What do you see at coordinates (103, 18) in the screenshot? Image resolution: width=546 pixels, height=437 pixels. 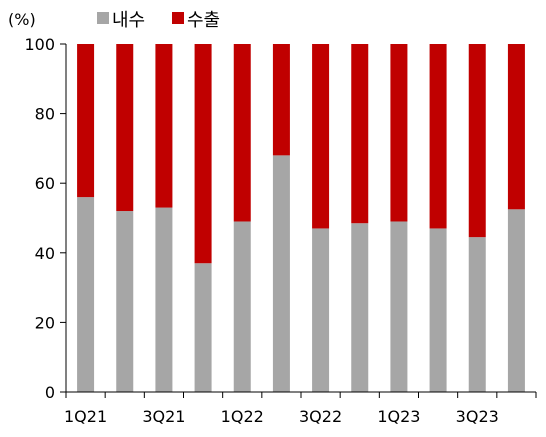 I see `legend-swatch-domestic` at bounding box center [103, 18].